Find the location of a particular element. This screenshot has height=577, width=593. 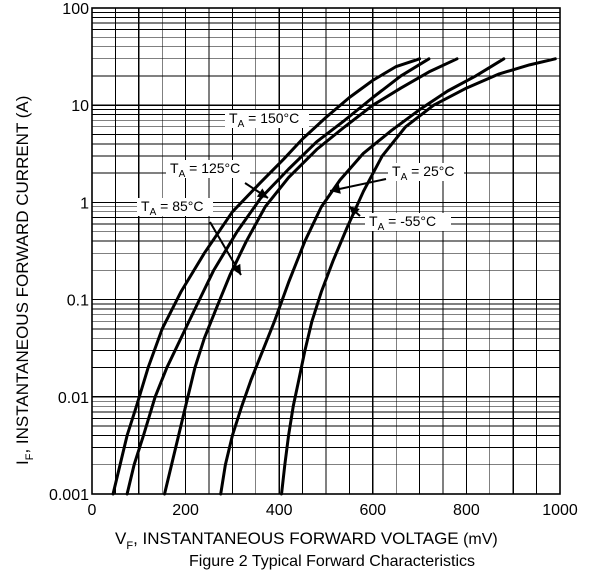

annotation-85c-arrow-line is located at coordinates (225, 248).